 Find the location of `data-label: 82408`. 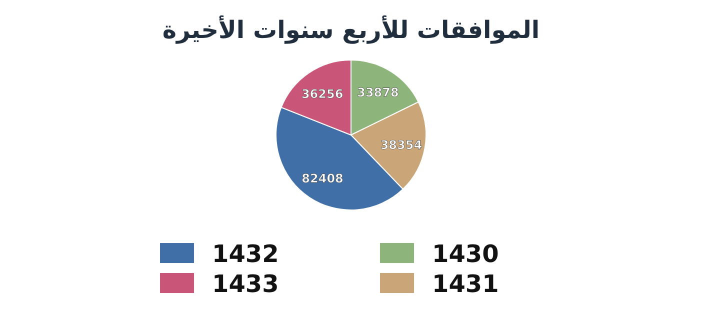

data-label: 82408 is located at coordinates (323, 178).